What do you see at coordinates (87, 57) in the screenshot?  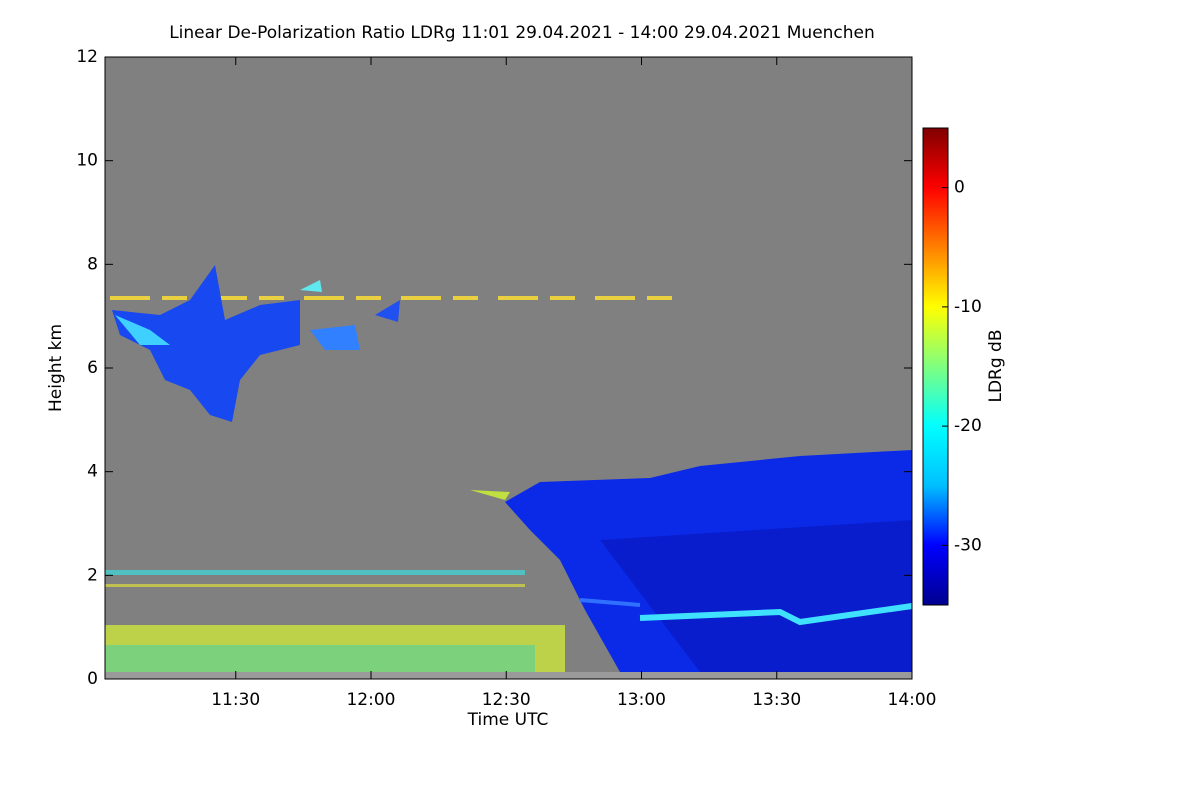 I see `y-tick-label: 12` at bounding box center [87, 57].